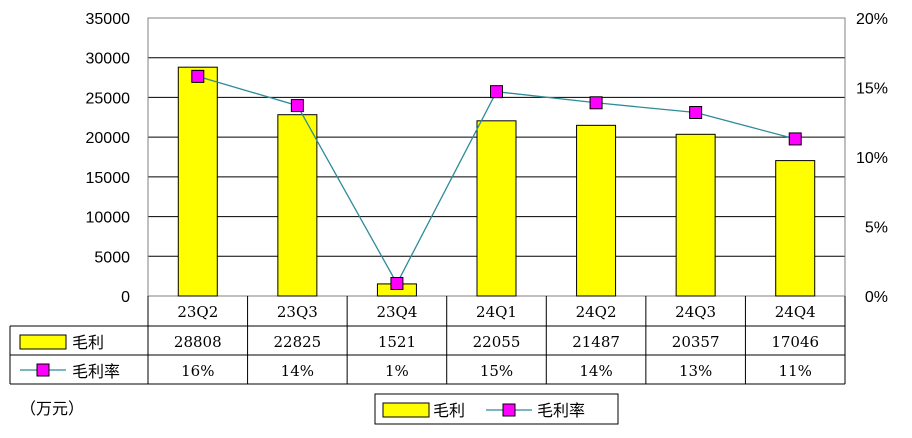  What do you see at coordinates (876, 228) in the screenshot?
I see `y-right-tick-label: 5%` at bounding box center [876, 228].